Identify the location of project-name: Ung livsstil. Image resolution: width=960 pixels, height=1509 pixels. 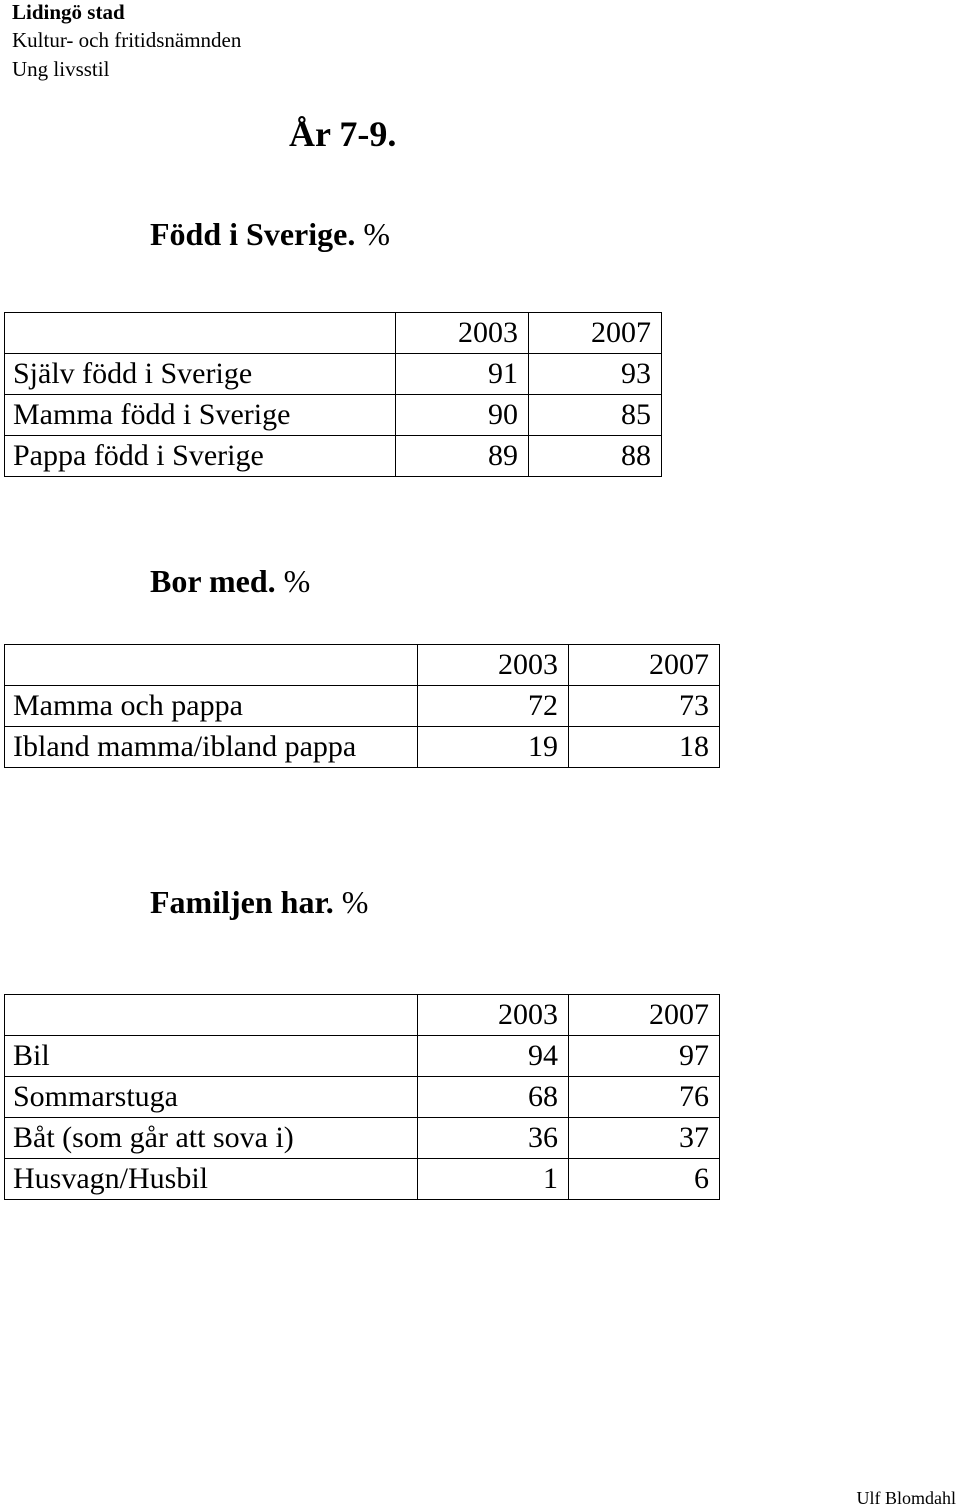
(61, 69).